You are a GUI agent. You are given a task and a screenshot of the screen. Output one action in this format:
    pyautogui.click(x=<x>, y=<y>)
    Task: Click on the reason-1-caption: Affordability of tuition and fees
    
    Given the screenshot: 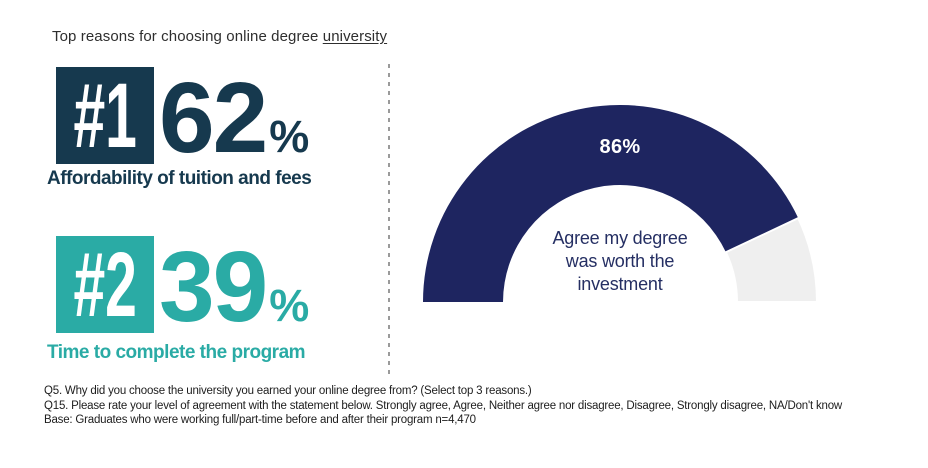 What is the action you would take?
    pyautogui.click(x=179, y=178)
    